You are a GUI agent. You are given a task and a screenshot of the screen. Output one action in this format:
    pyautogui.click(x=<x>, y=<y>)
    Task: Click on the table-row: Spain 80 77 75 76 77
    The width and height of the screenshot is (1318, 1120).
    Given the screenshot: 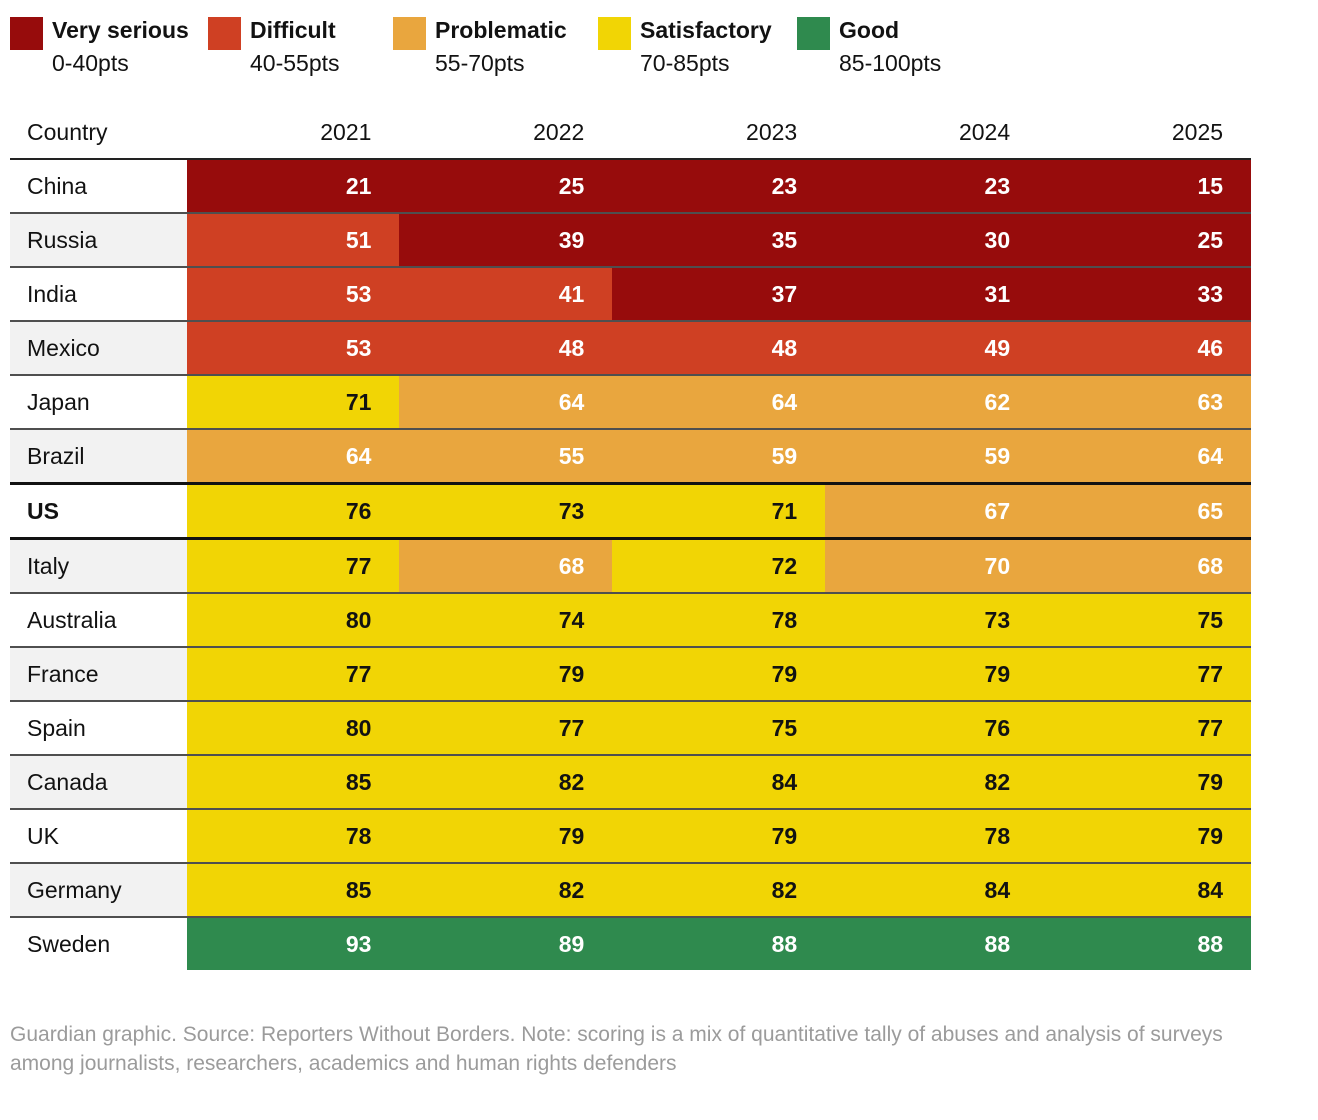 What is the action you would take?
    pyautogui.click(x=631, y=727)
    